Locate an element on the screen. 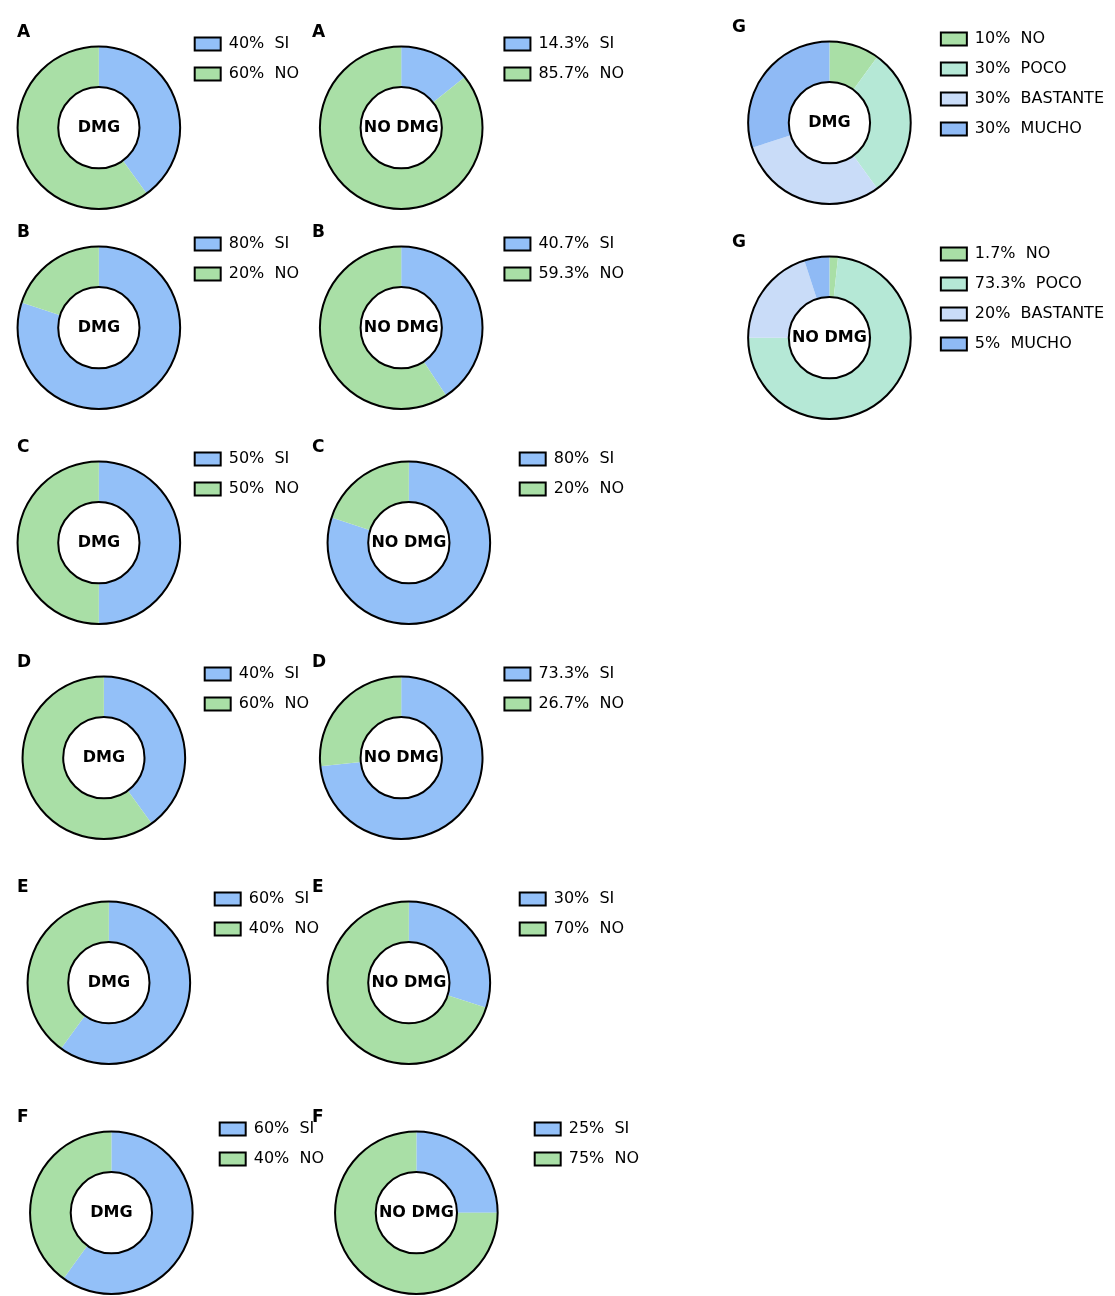 The width and height of the screenshot is (1115, 1296). legend-label: 59.3% NO is located at coordinates (581, 273).